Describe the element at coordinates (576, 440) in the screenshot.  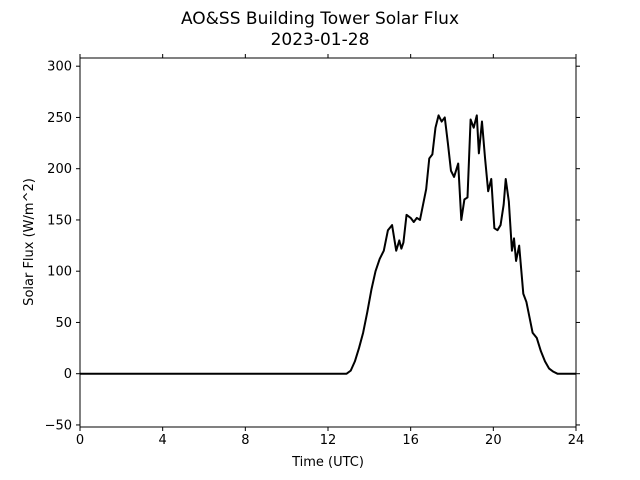
I see `x-tick-label: 24` at that location.